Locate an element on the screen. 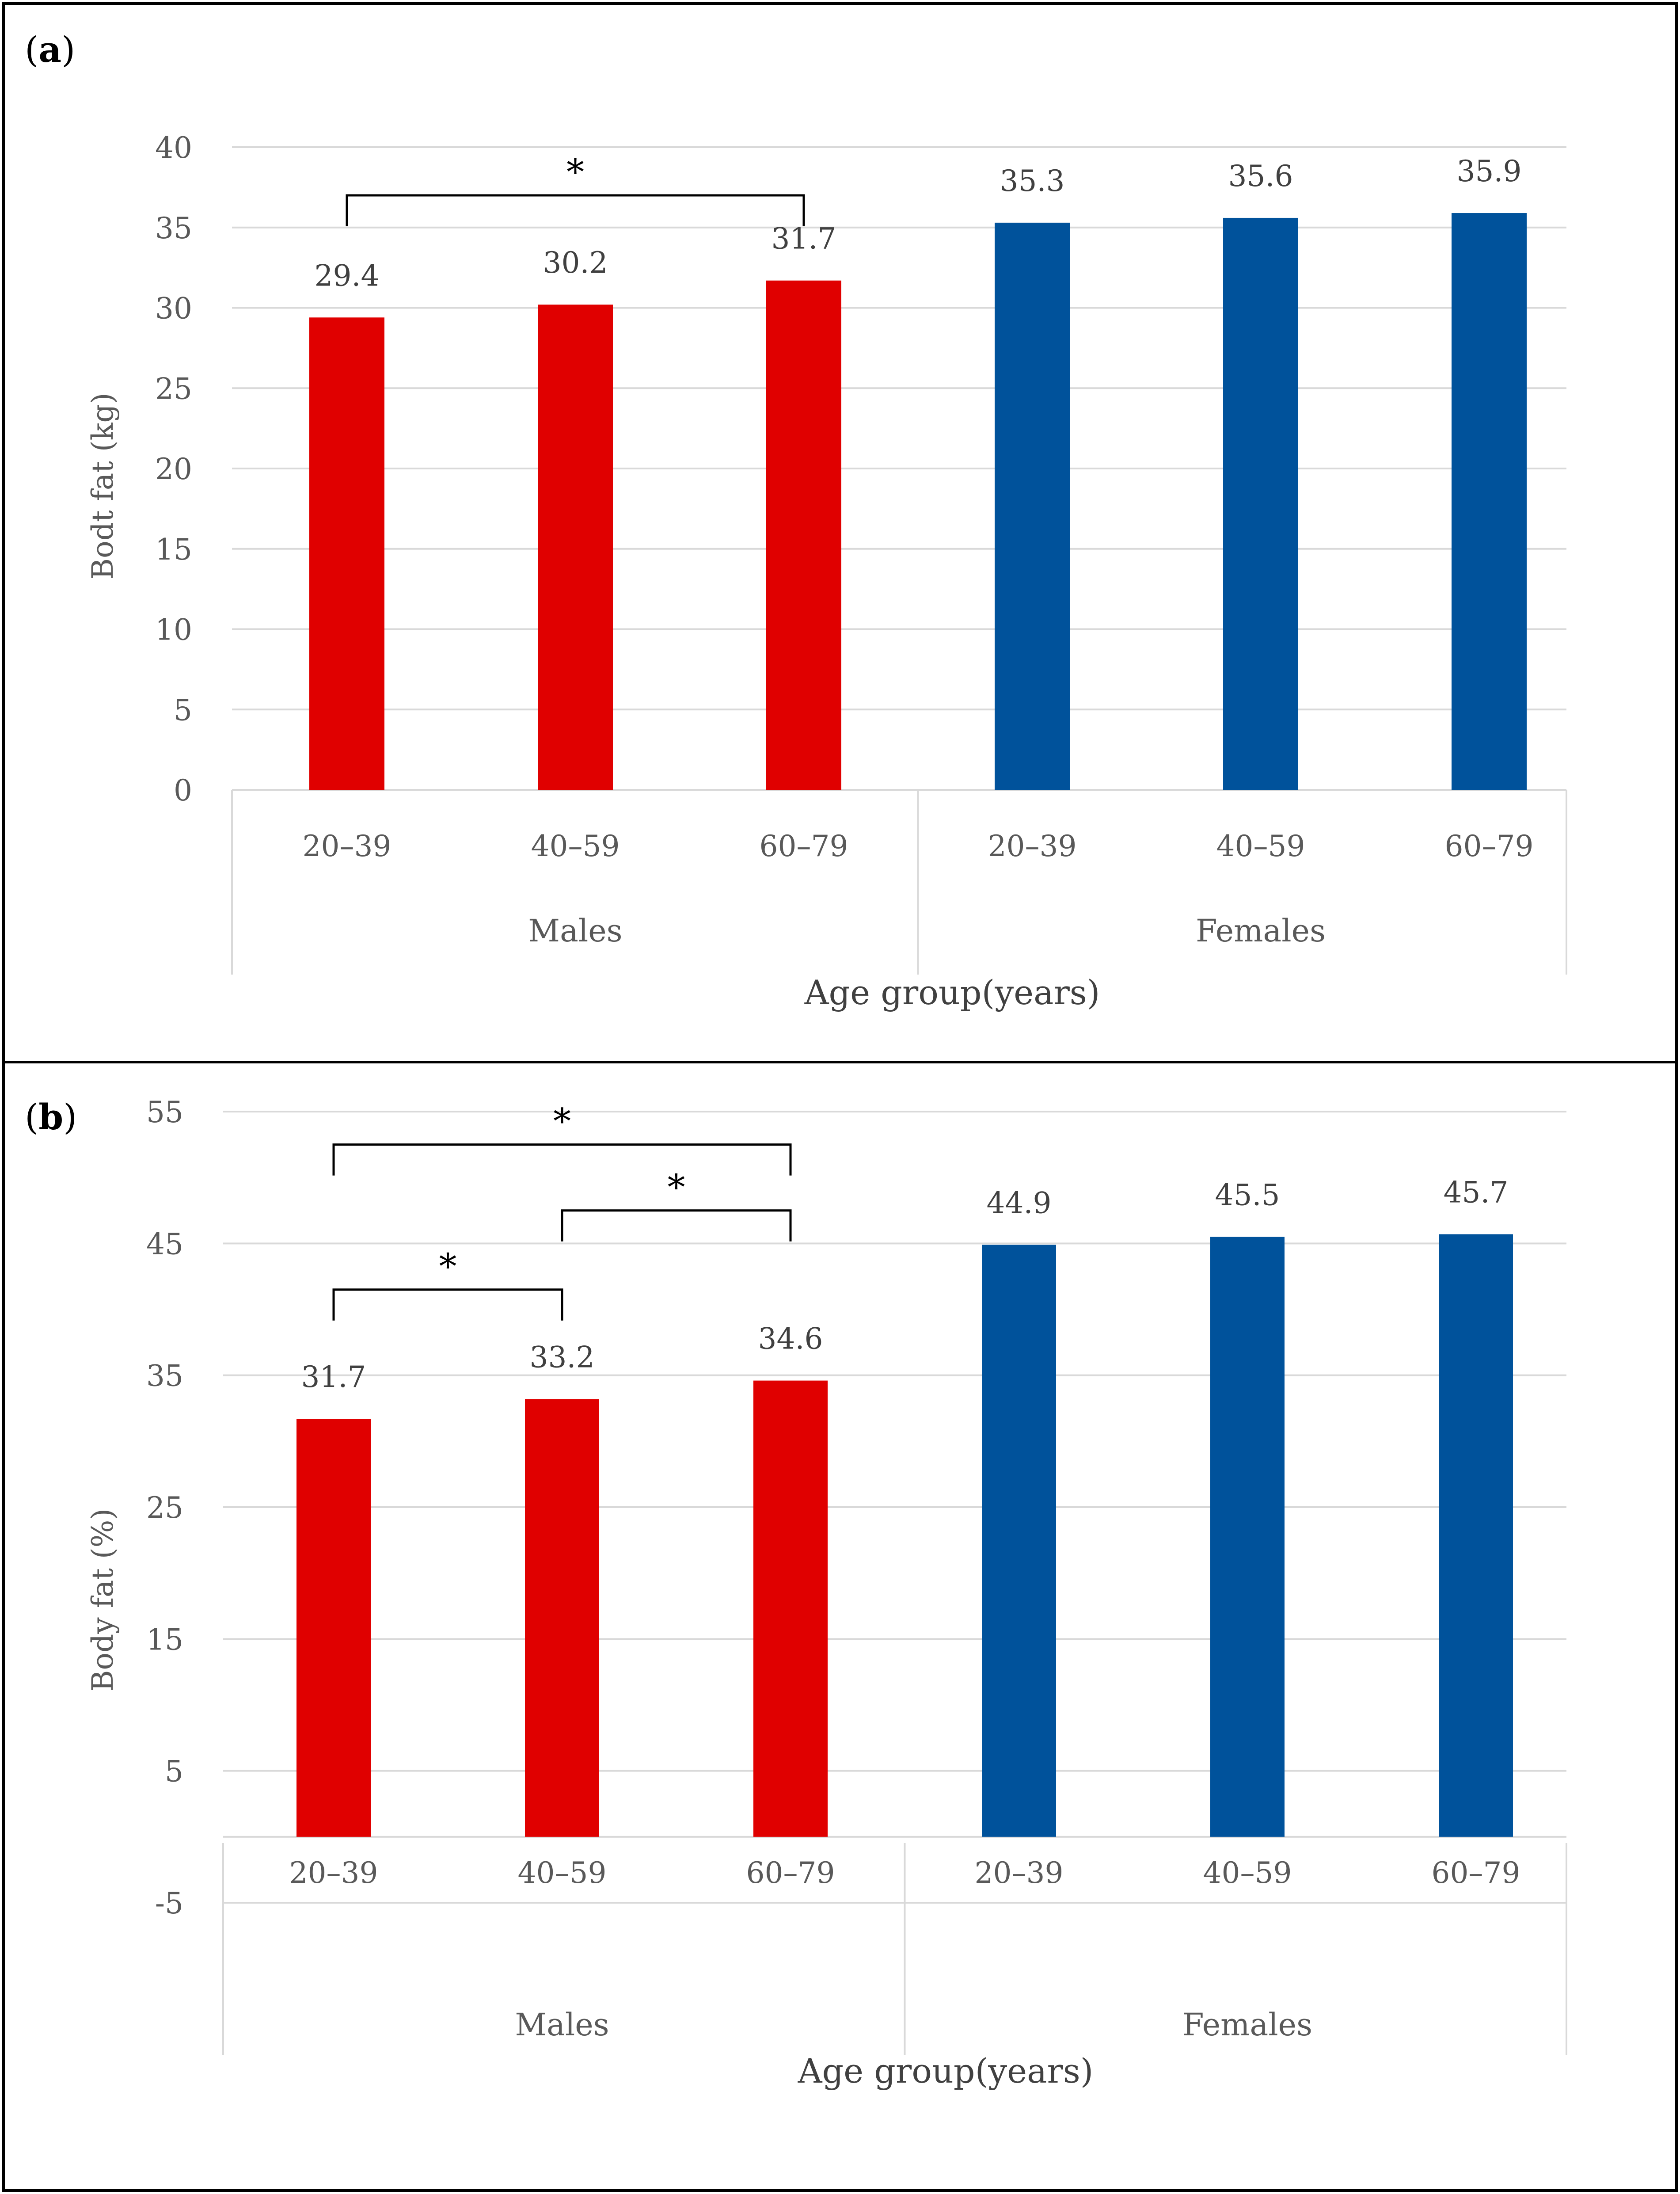 Image resolution: width=1680 pixels, height=2194 pixels. data-label: 35.3 is located at coordinates (1032, 181).